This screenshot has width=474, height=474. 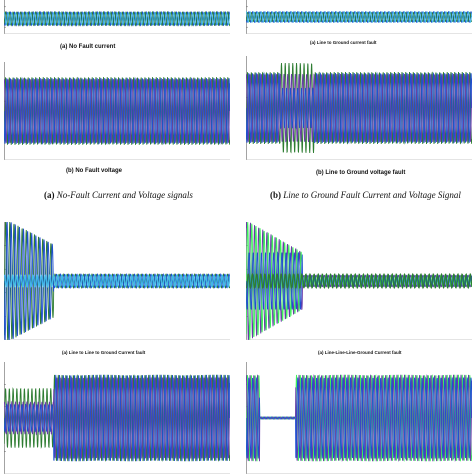 I want to click on llgc-series-c, so click(x=117, y=281).